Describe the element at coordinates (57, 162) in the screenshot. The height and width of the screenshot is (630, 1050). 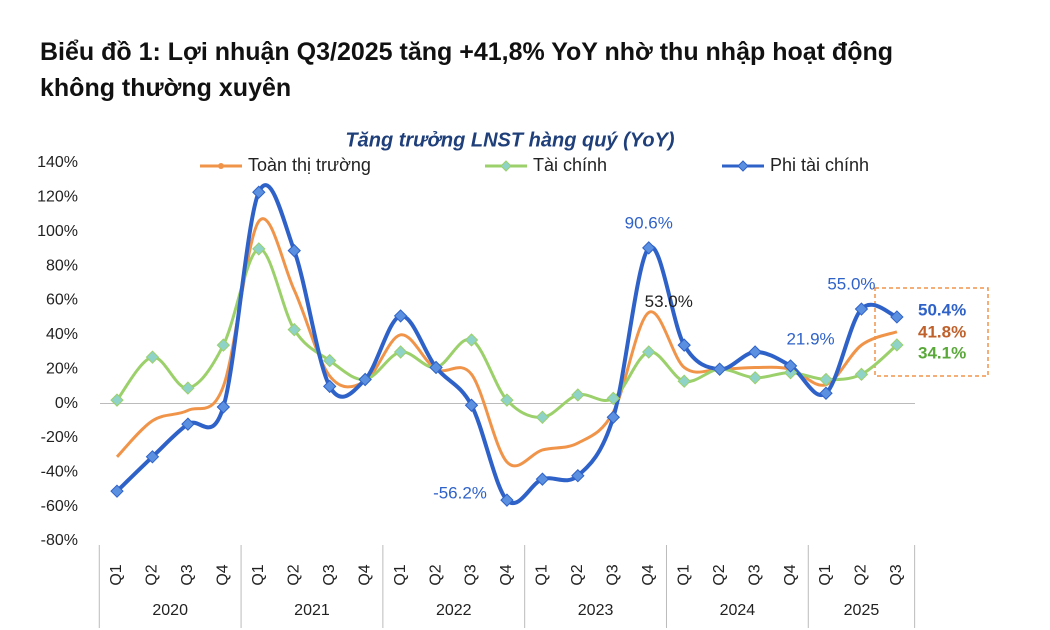
I see `y-tick-label: 140%` at that location.